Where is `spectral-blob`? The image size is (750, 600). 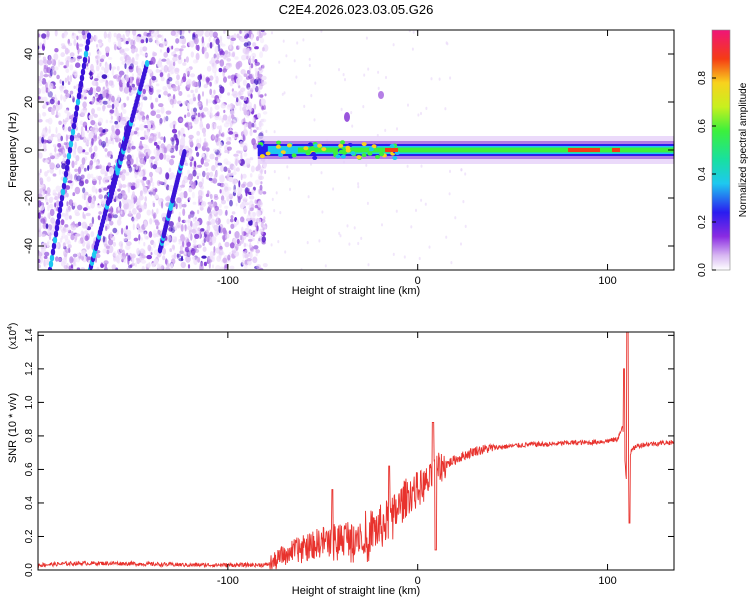
spectral-blob is located at coordinates (381, 95).